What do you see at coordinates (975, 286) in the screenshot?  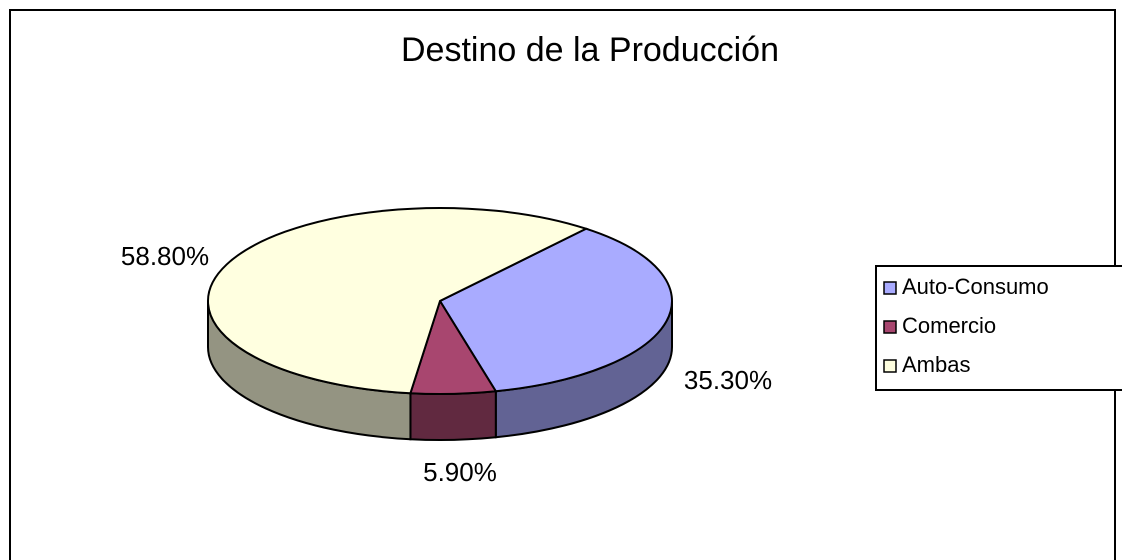 I see `legend-label: Auto-Consumo` at bounding box center [975, 286].